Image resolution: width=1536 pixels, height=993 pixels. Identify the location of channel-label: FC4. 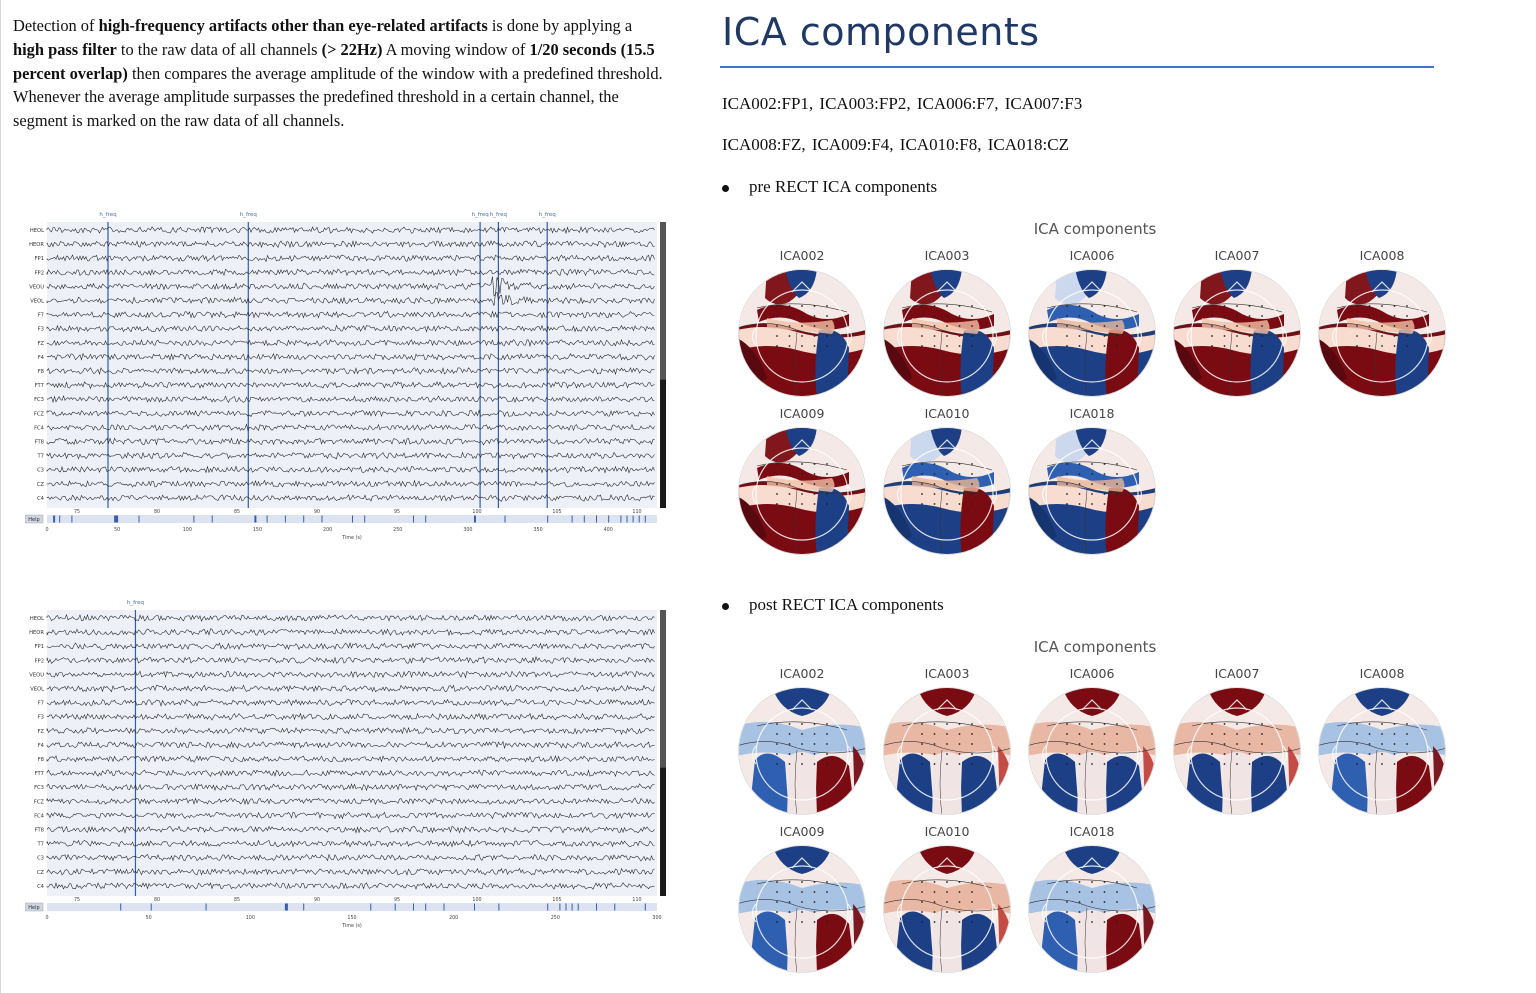
(39, 428).